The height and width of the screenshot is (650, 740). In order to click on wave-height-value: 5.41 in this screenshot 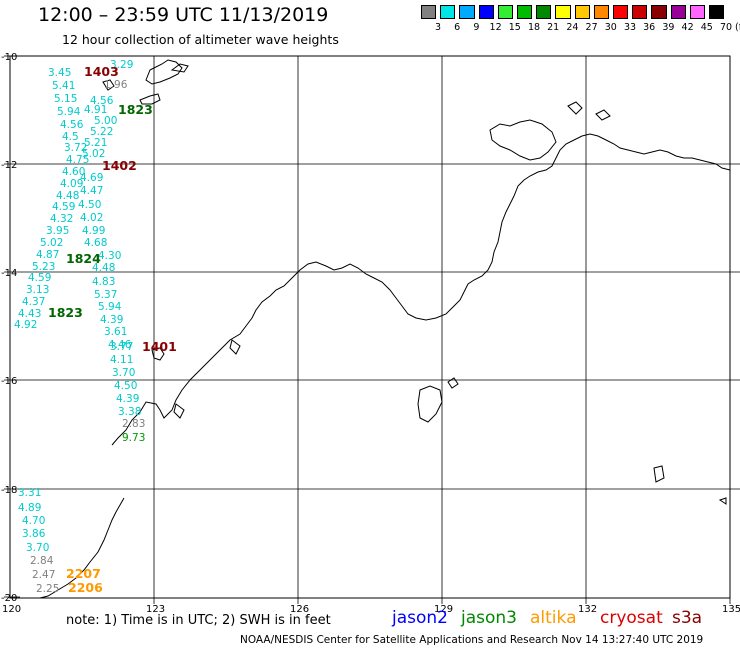, I will do `click(63, 86)`.